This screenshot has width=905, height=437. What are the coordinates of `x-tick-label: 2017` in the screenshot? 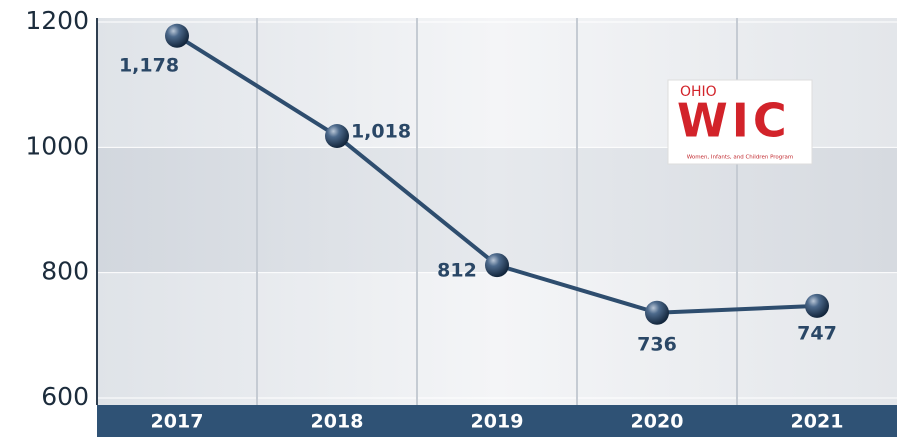 It's located at (177, 422).